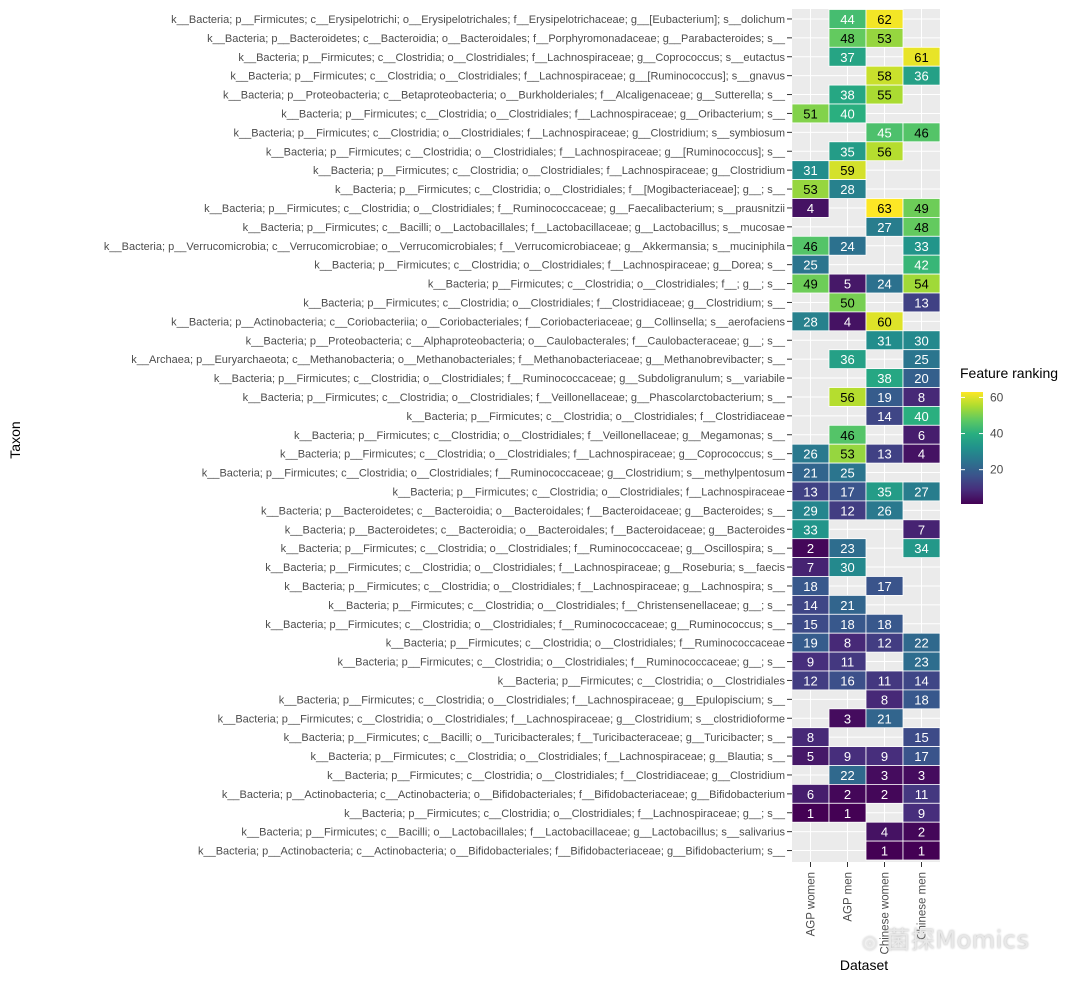 This screenshot has height=982, width=1080. I want to click on tile-value-label: 62, so click(884, 19).